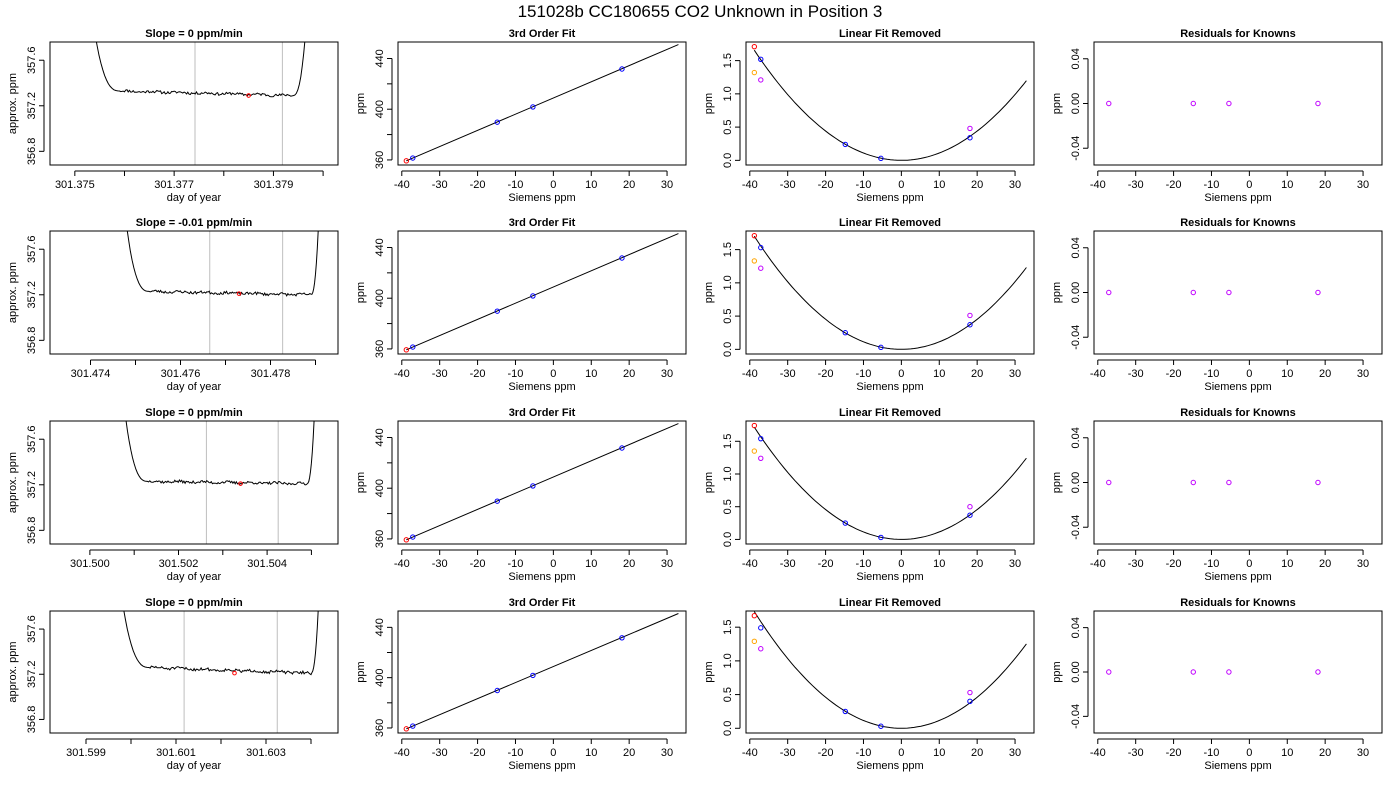 This screenshot has width=1400, height=800. I want to click on y-tick-label: 0.04, so click(1076, 627).